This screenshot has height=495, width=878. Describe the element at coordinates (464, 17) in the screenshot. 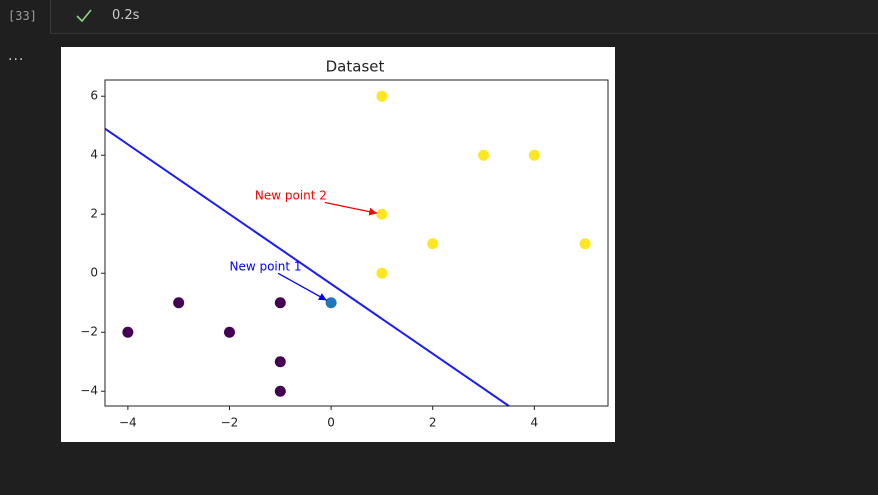

I see `status: 0.2s` at that location.